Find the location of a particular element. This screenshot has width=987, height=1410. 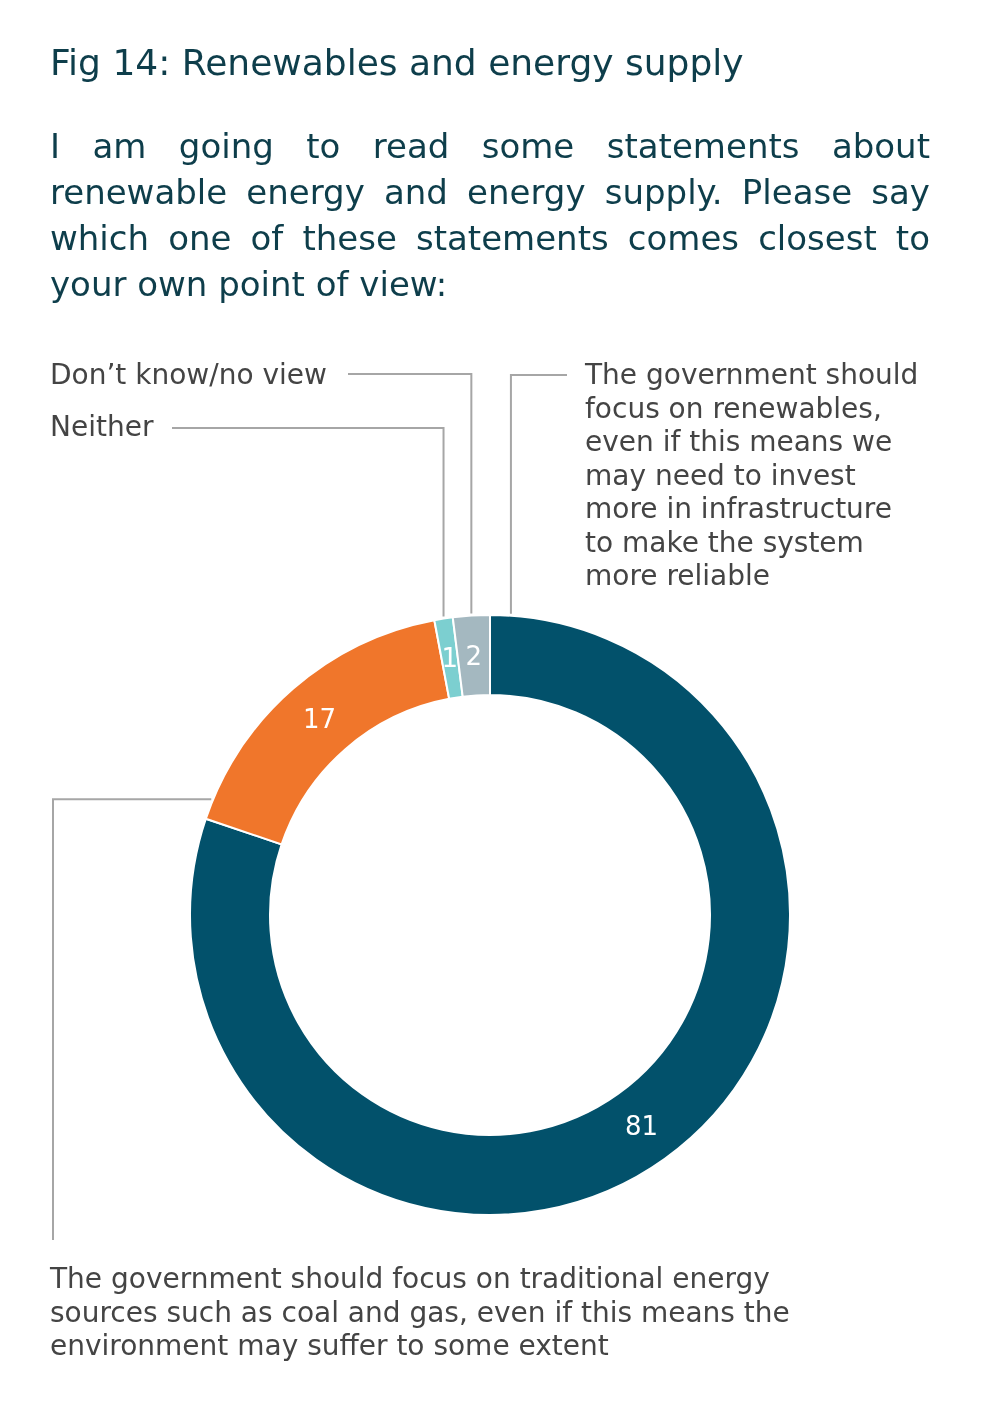

data-label: 81 is located at coordinates (641, 1126).